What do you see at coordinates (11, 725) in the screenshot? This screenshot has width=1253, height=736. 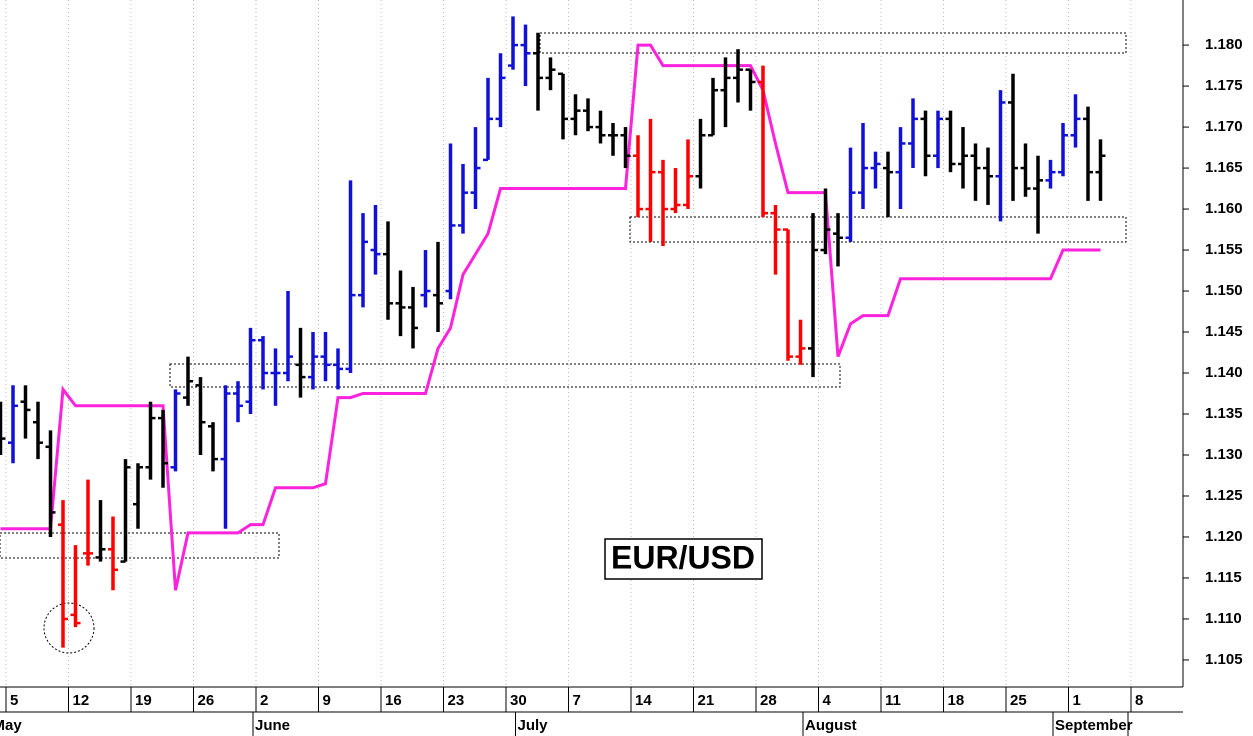 I see `month-label: May` at bounding box center [11, 725].